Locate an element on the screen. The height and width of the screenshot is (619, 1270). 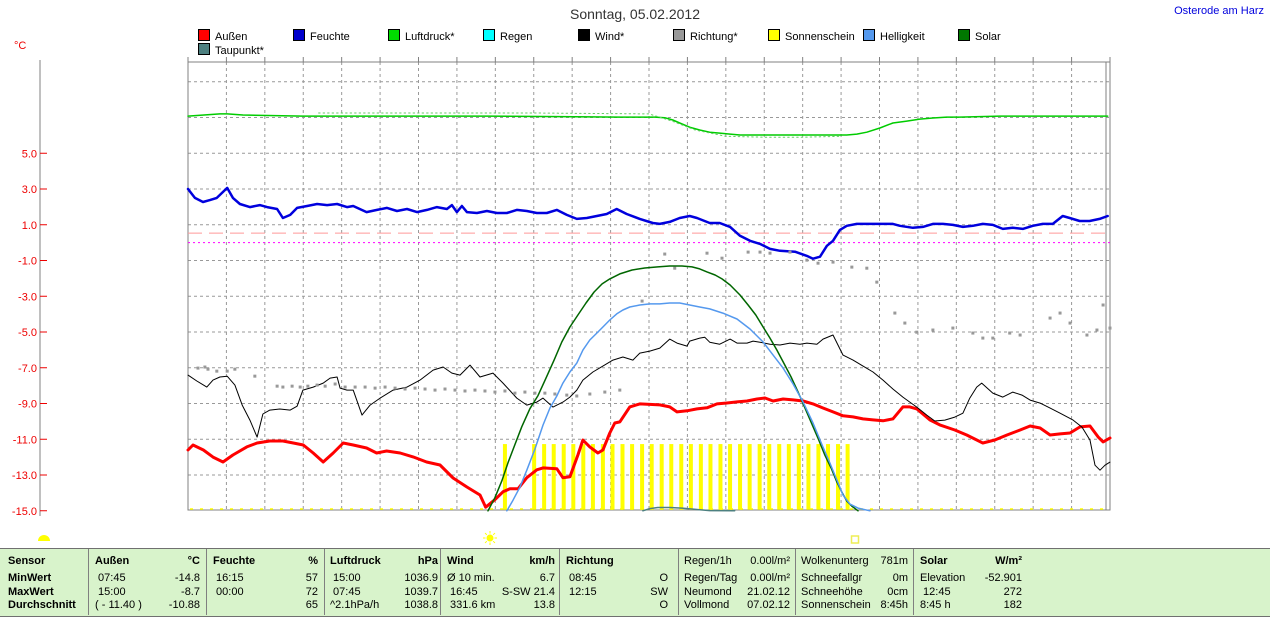
legend-item-regen: Regen is located at coordinates (508, 36).